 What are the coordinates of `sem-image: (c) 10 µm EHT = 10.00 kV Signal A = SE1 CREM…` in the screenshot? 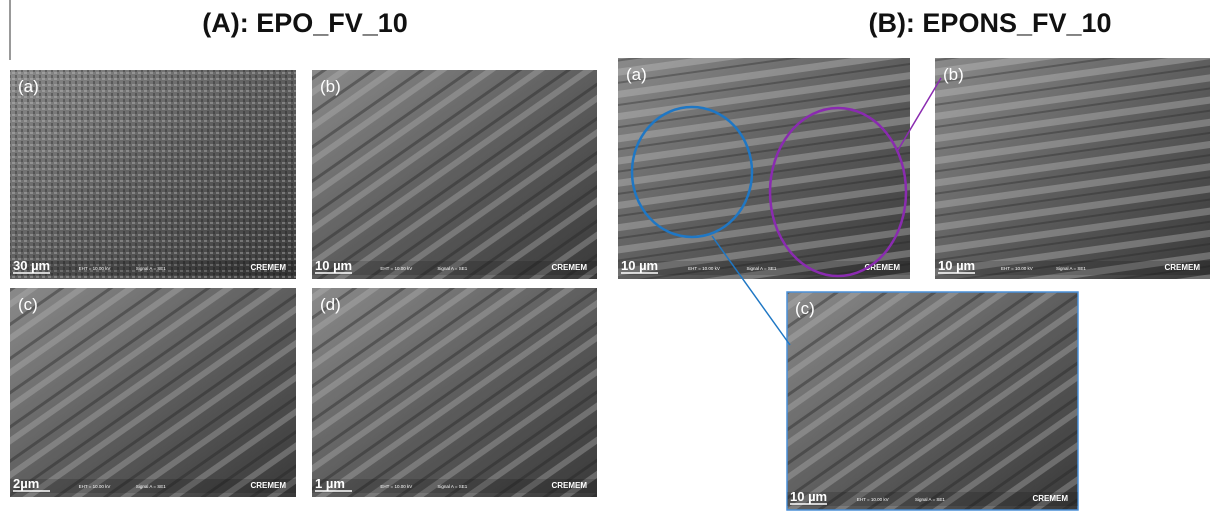 It's located at (932, 401).